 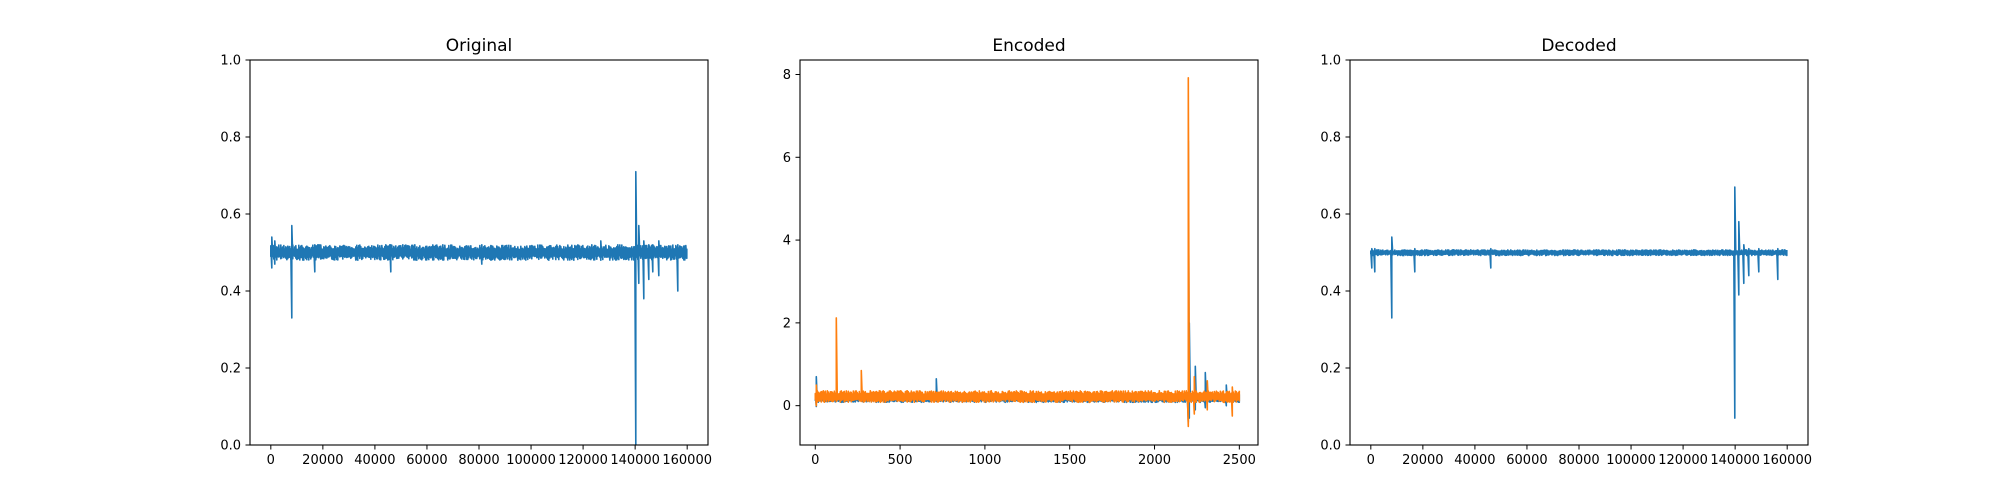 I want to click on chart-title-encoded: Encoded, so click(x=1028, y=46).